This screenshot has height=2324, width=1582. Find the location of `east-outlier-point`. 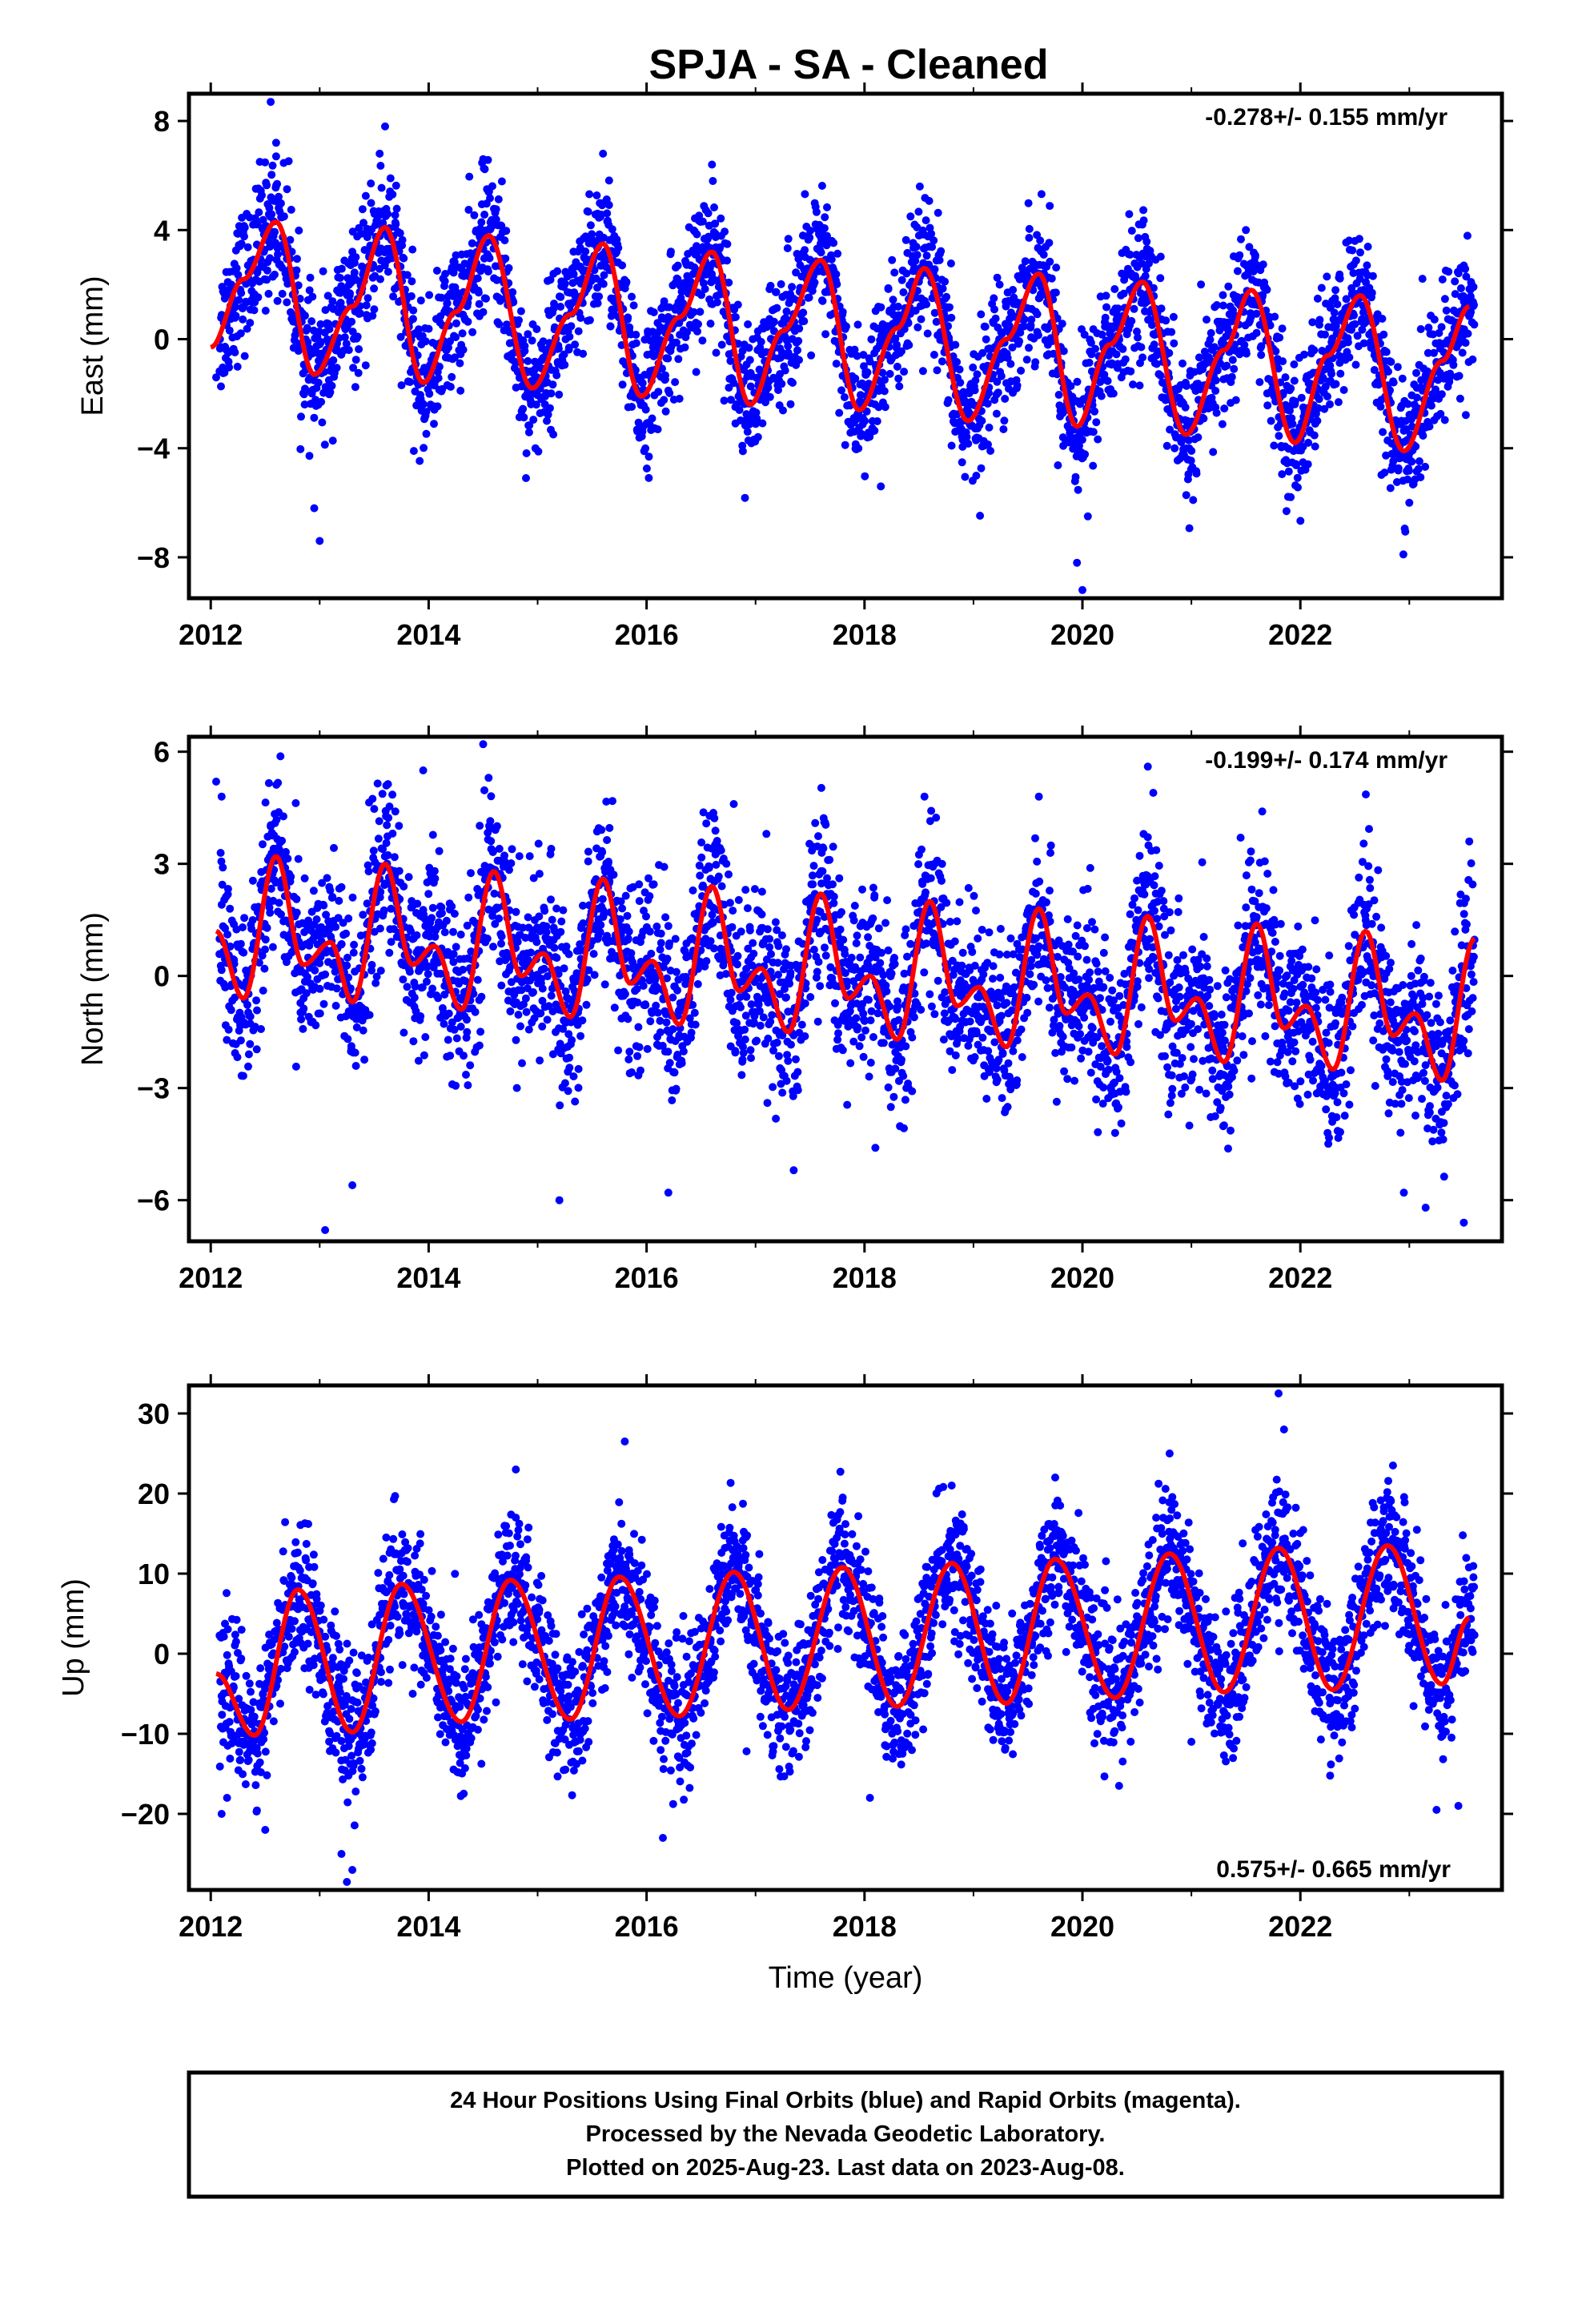

east-outlier-point is located at coordinates (1142, 225).